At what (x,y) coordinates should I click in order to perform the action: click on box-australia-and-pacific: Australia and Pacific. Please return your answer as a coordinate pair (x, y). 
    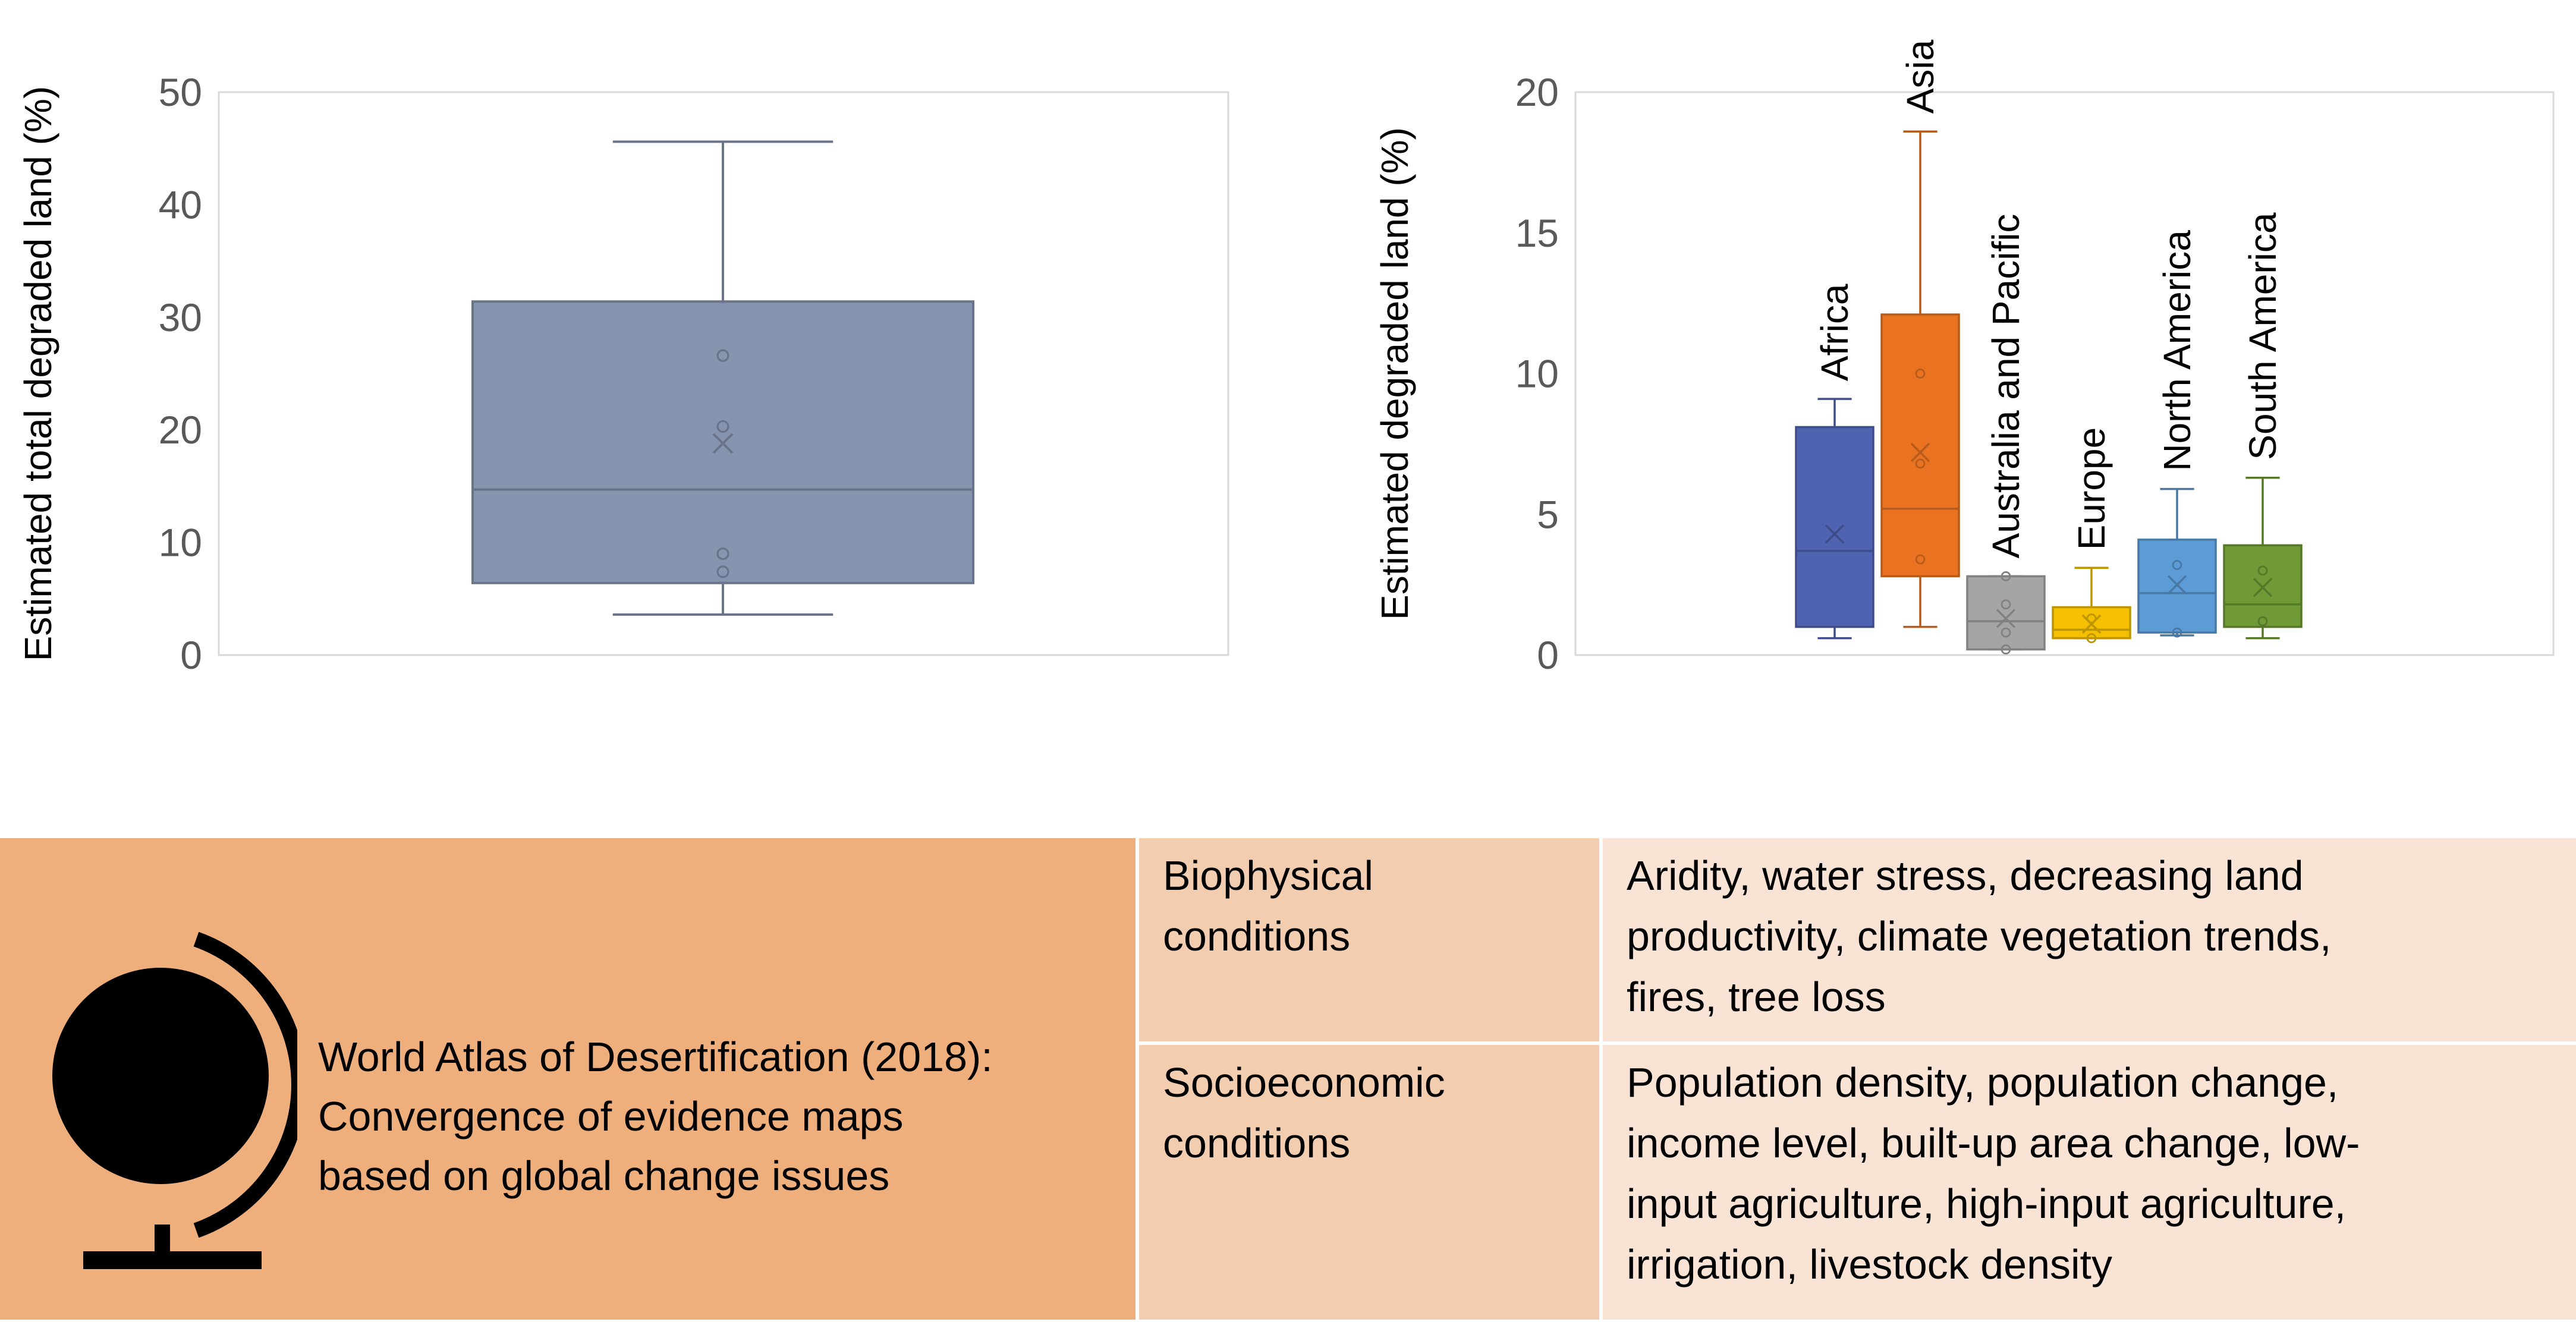
    Looking at the image, I should click on (2006, 434).